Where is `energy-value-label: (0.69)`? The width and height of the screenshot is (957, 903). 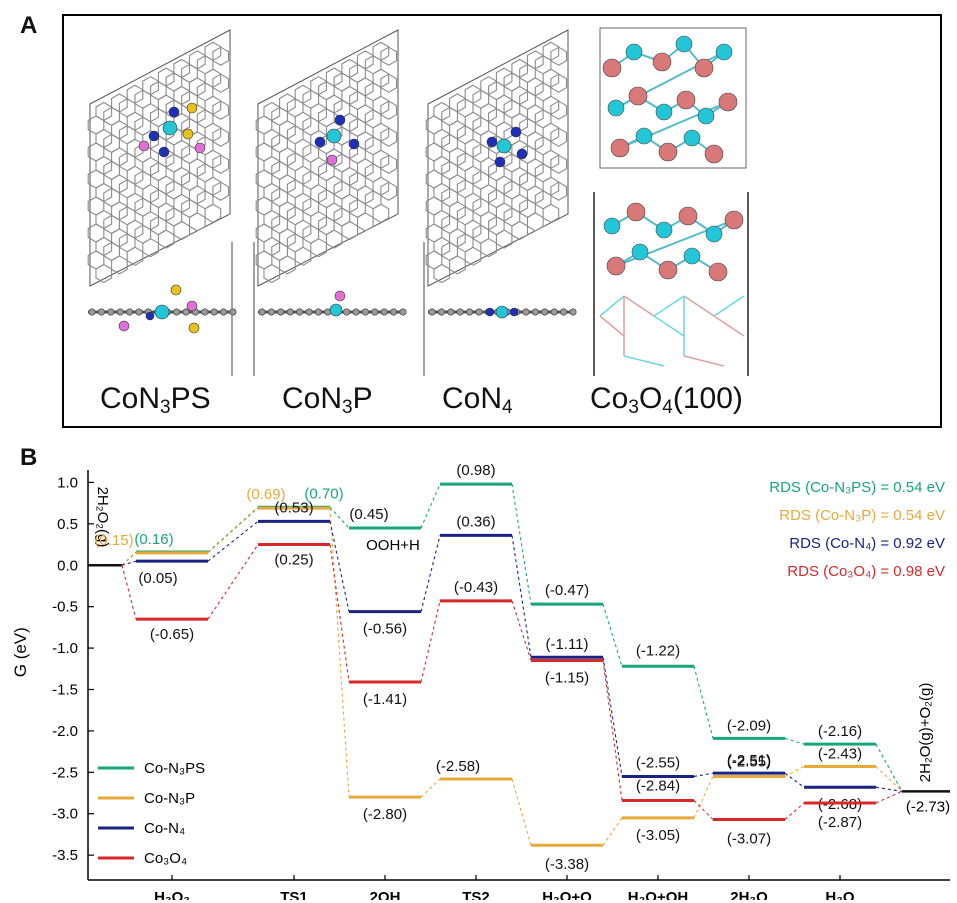 energy-value-label: (0.69) is located at coordinates (265, 494).